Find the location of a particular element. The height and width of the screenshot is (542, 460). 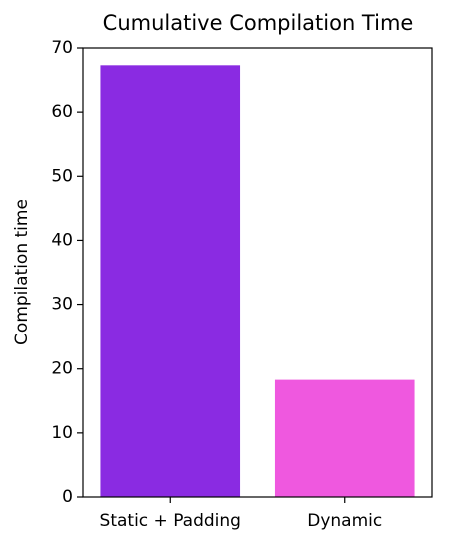

chart-title: Cumulative Compilation Time is located at coordinates (258, 23).